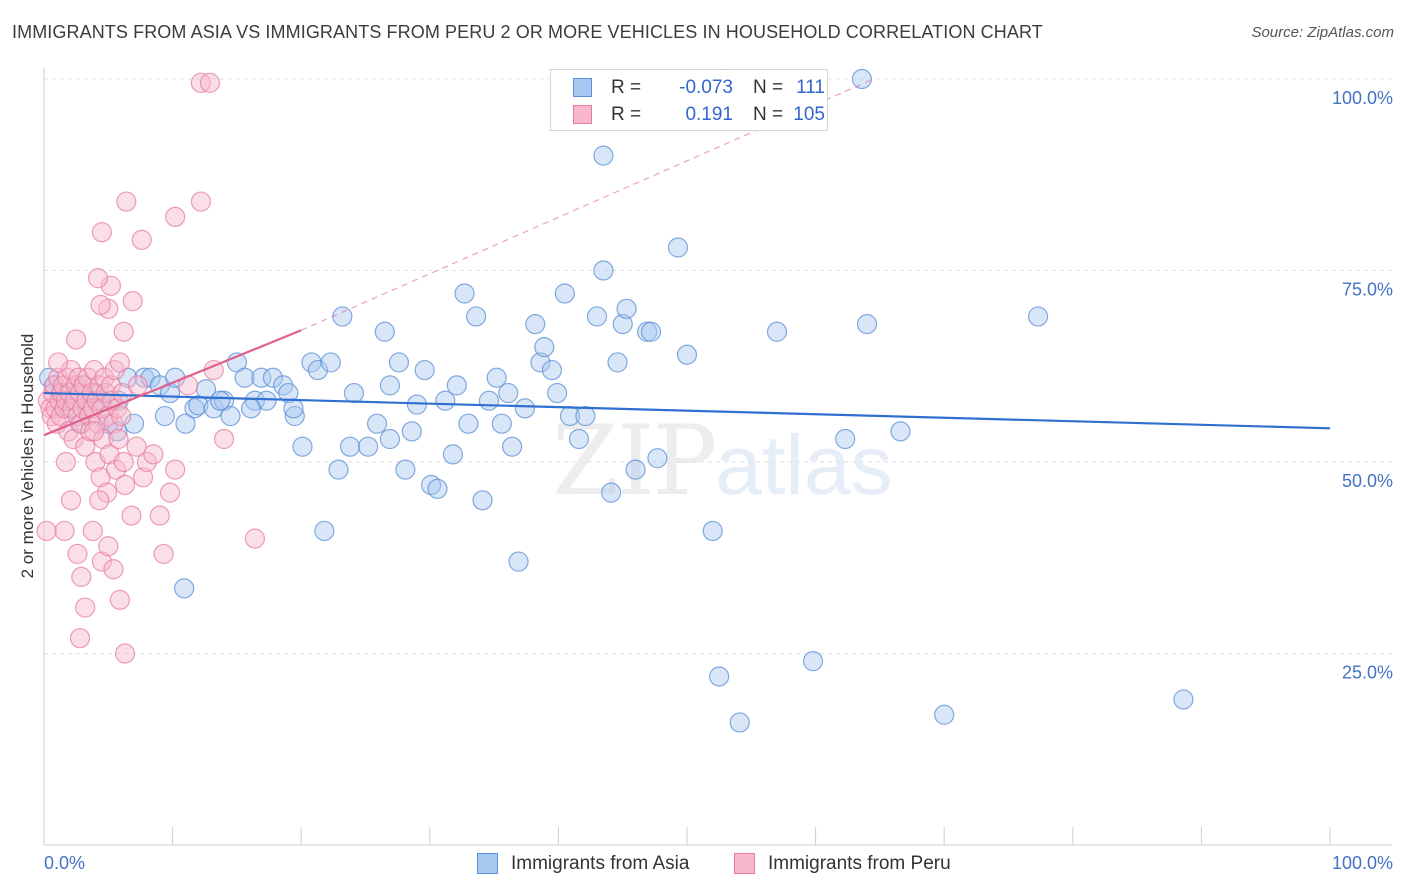 Image resolution: width=1406 pixels, height=892 pixels. I want to click on peru-n-value: 105, so click(809, 114).